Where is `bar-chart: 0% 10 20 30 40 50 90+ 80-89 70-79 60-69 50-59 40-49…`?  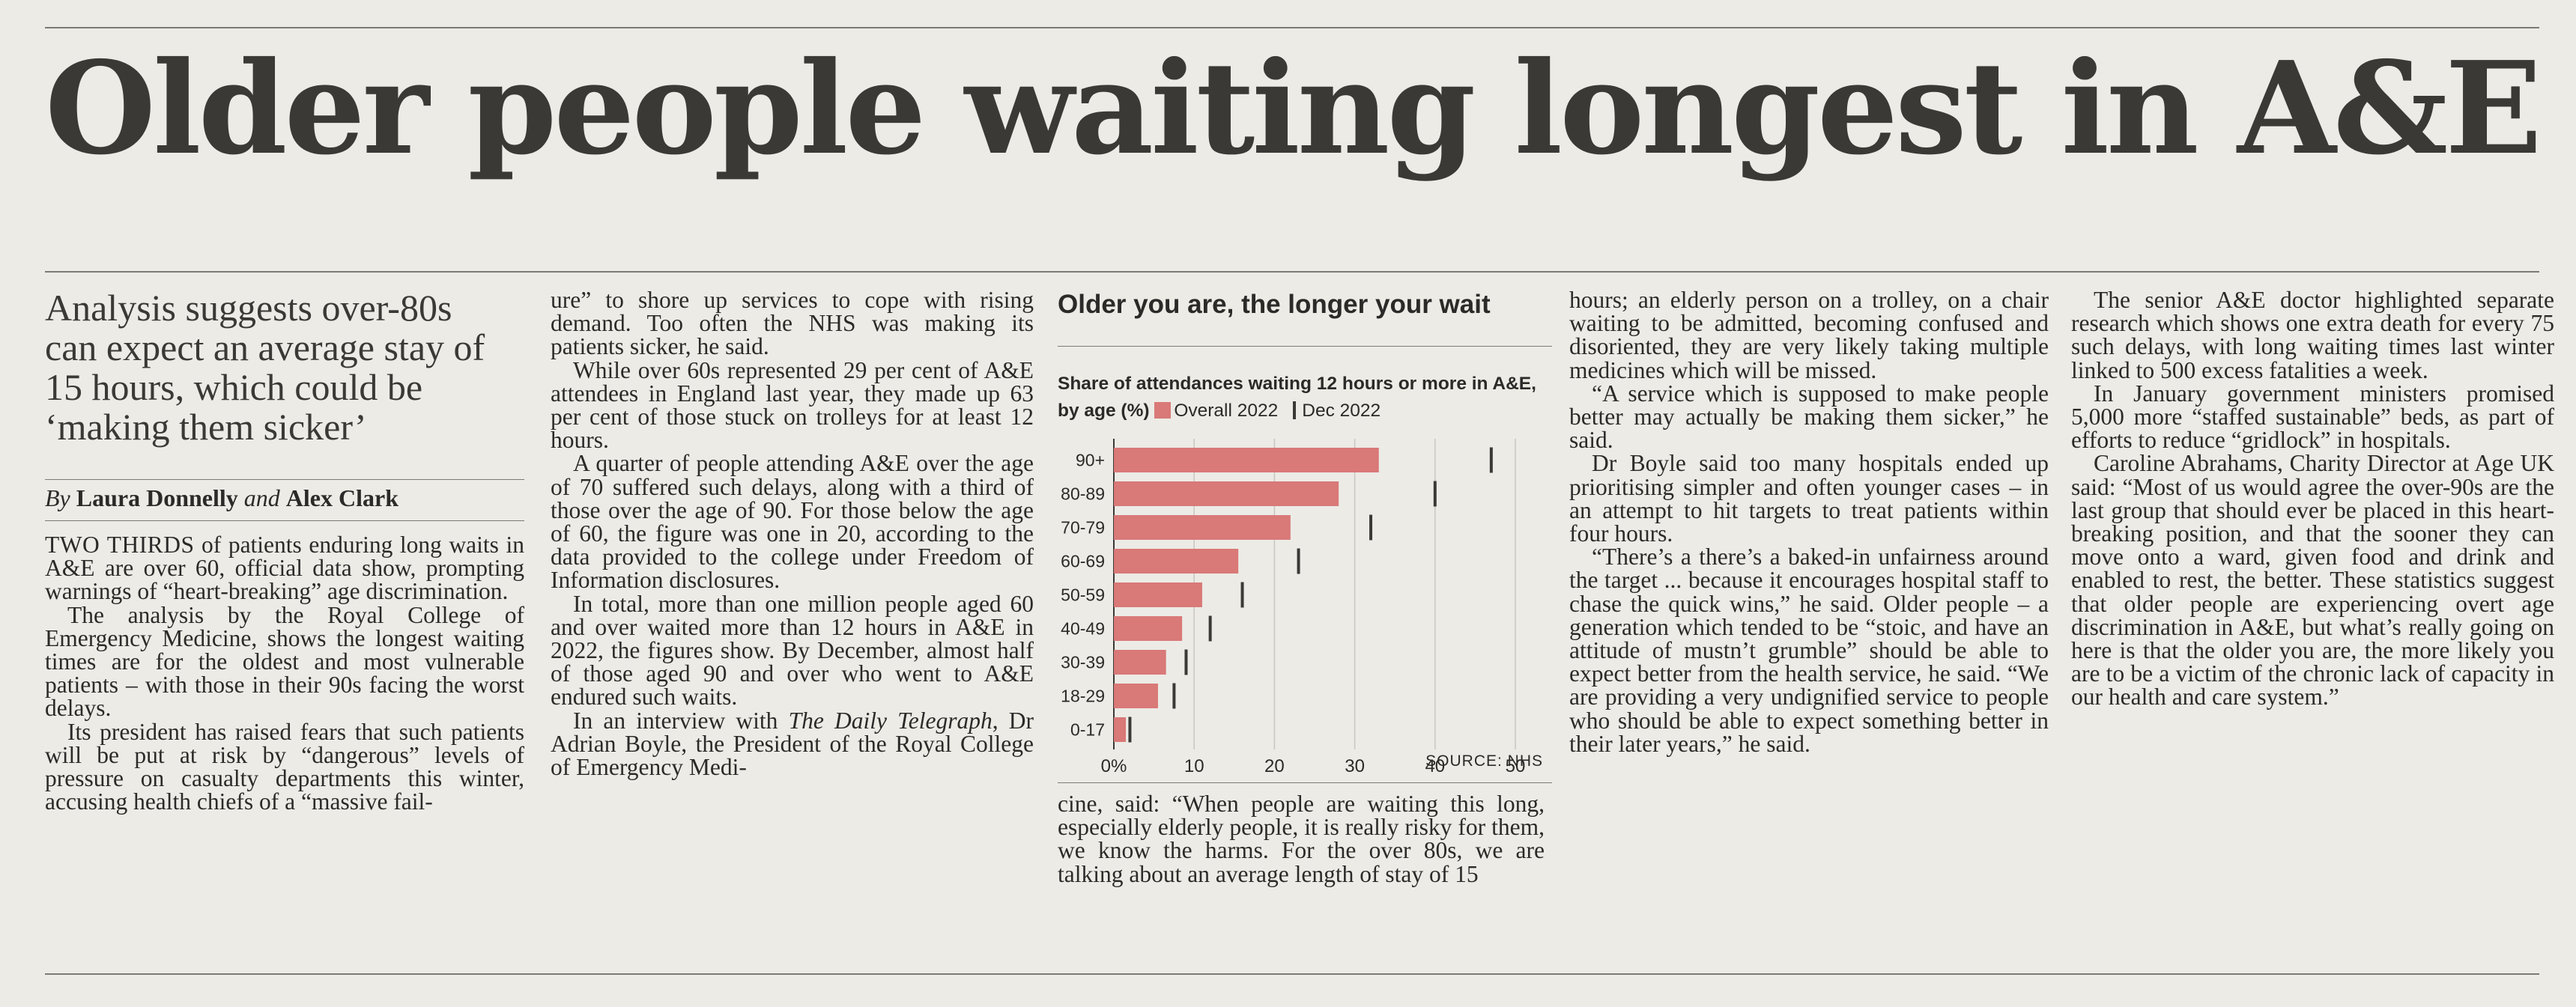 bar-chart: 0% 10 20 30 40 50 90+ 80-89 70-79 60-69 50-59 40-49… is located at coordinates (1293, 608).